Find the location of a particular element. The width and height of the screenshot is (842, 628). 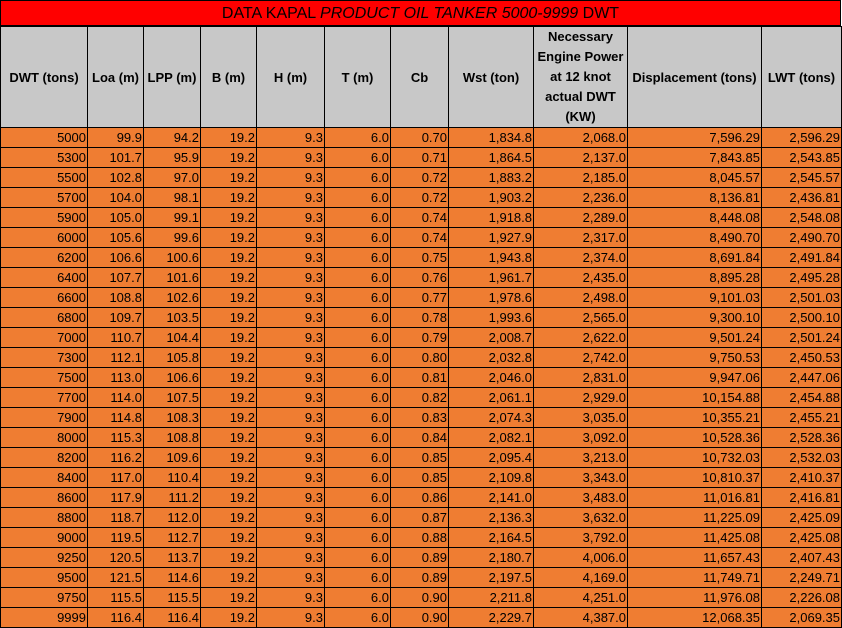

cell-dwt: 5500 is located at coordinates (44, 177).